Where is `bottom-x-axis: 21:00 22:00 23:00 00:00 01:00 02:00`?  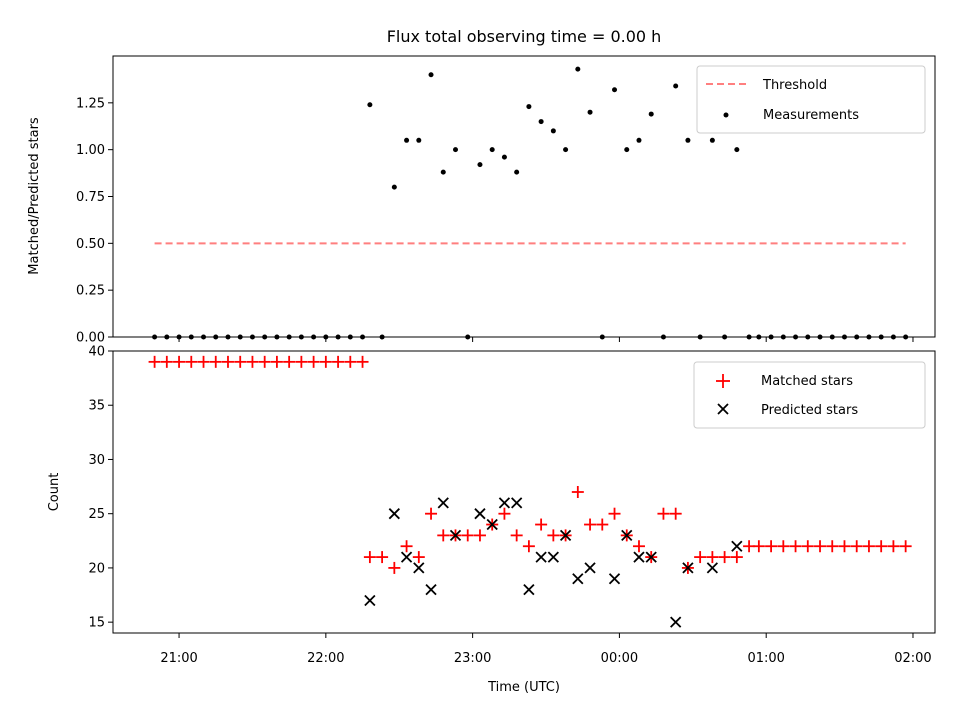
bottom-x-axis: 21:00 22:00 23:00 00:00 01:00 02:00 is located at coordinates (546, 649).